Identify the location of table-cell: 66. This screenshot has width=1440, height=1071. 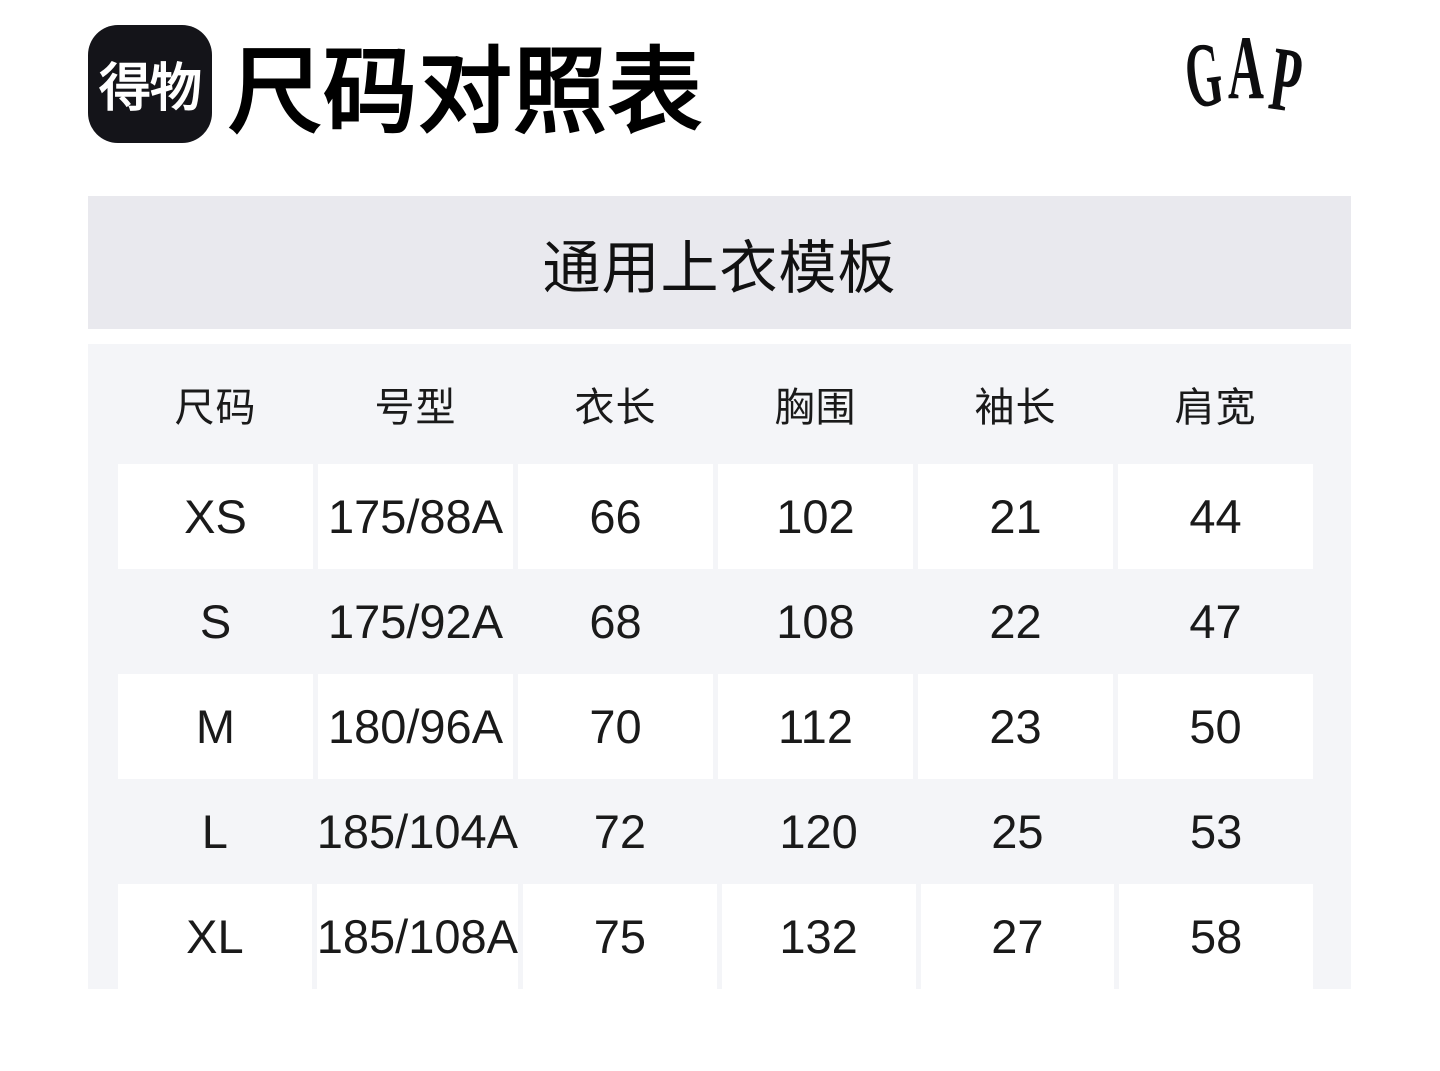
(615, 516).